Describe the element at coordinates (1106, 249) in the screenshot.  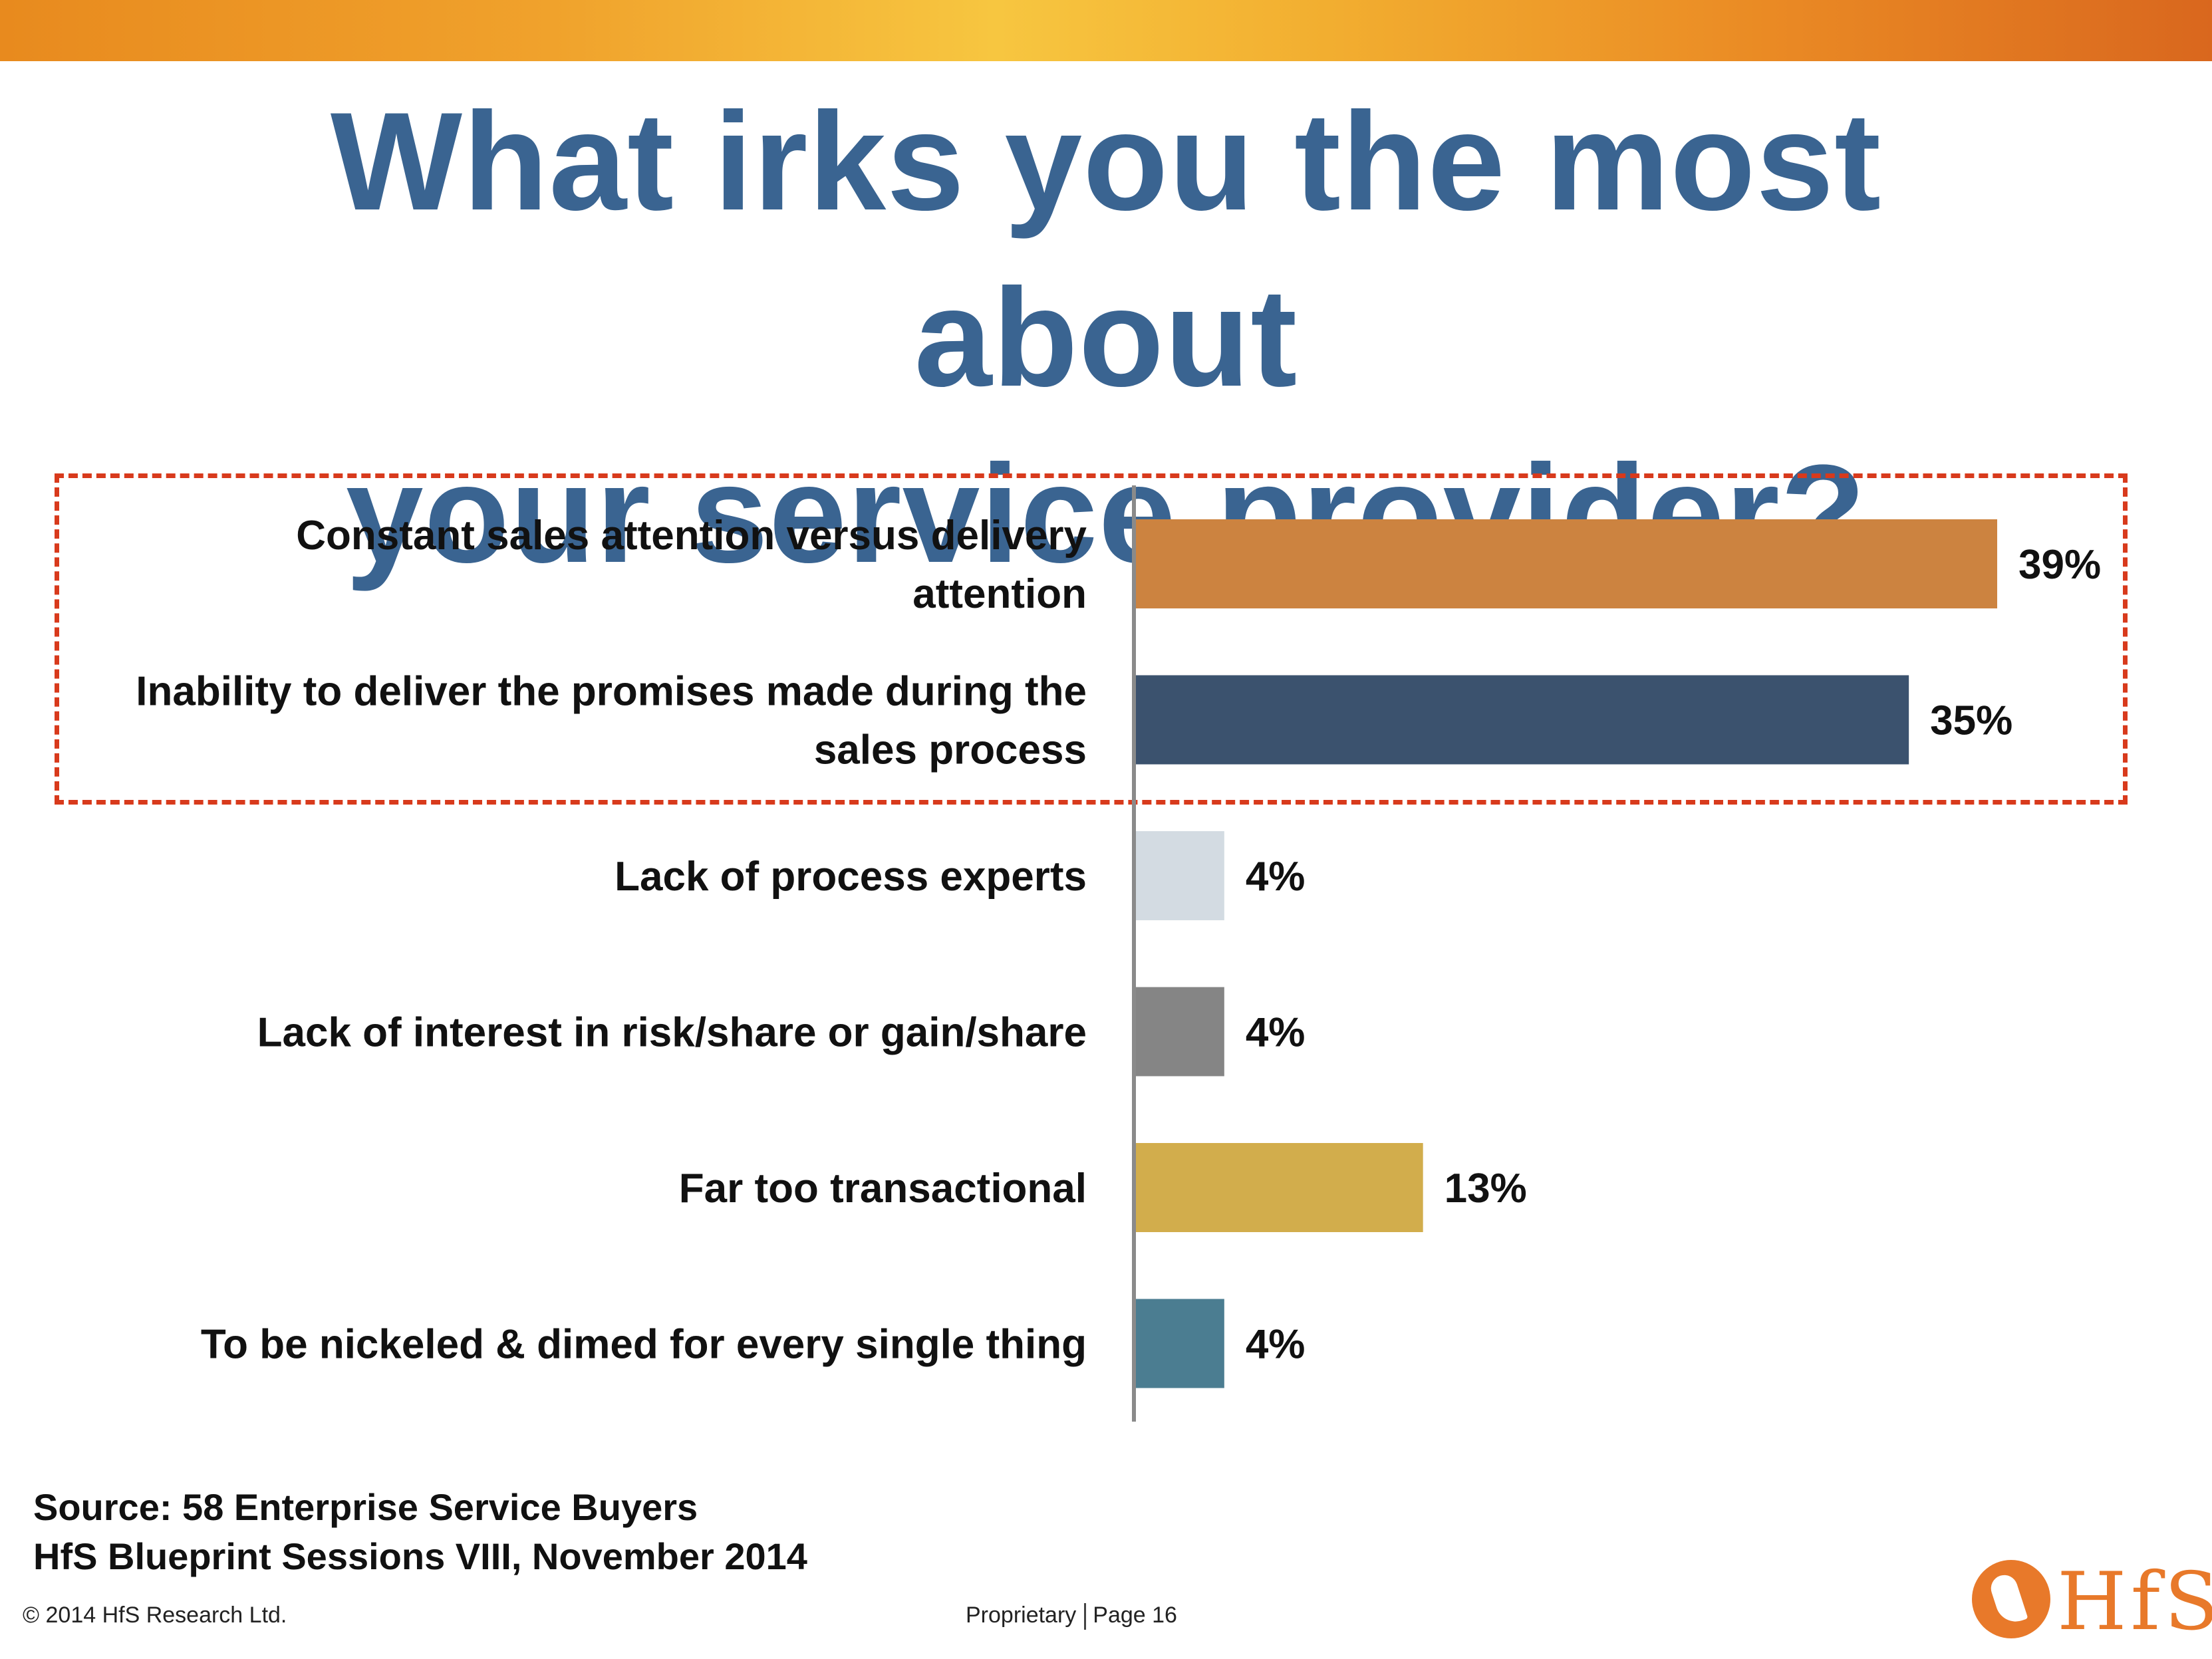
I see `slide-title-line-1: What irks you the most about` at that location.